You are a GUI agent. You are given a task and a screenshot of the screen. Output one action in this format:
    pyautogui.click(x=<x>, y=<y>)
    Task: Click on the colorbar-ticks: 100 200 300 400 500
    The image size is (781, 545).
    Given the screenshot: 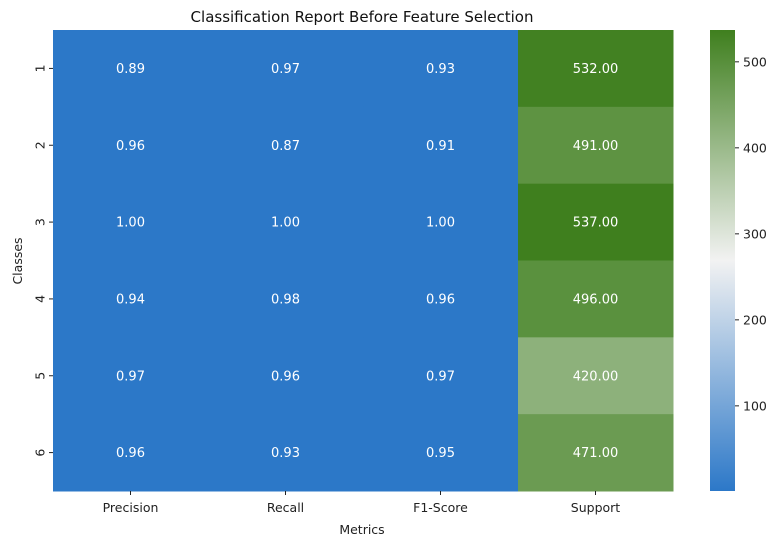 What is the action you would take?
    pyautogui.click(x=751, y=233)
    